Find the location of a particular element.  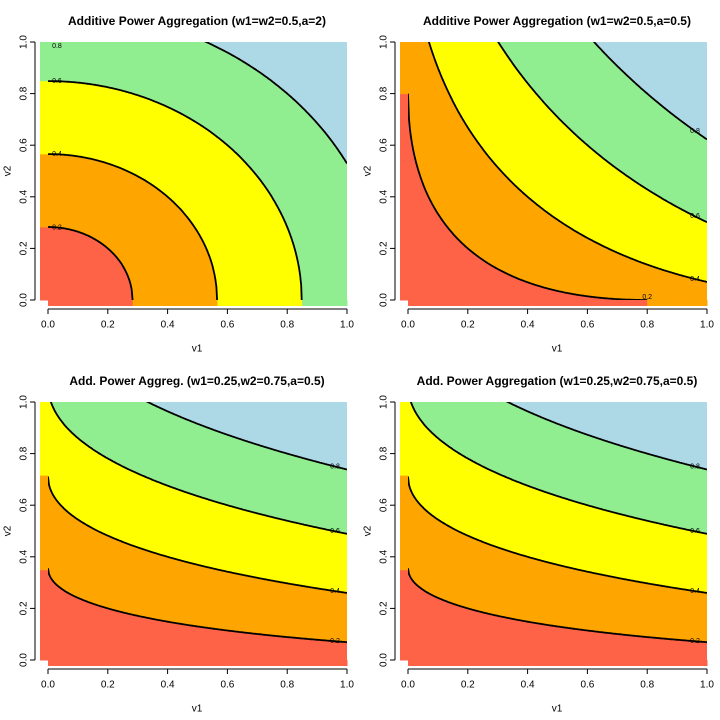

y-tick-label: 0.4 is located at coordinates (24, 556).